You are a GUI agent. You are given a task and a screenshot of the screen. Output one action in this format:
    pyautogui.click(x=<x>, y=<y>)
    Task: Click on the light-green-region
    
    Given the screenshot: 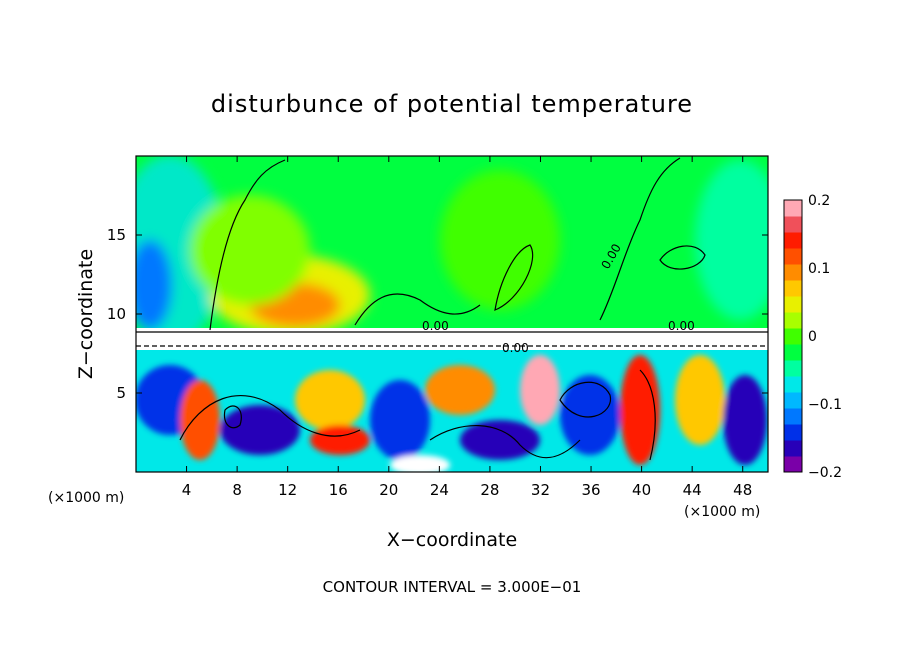 What is the action you would take?
    pyautogui.click(x=500, y=240)
    